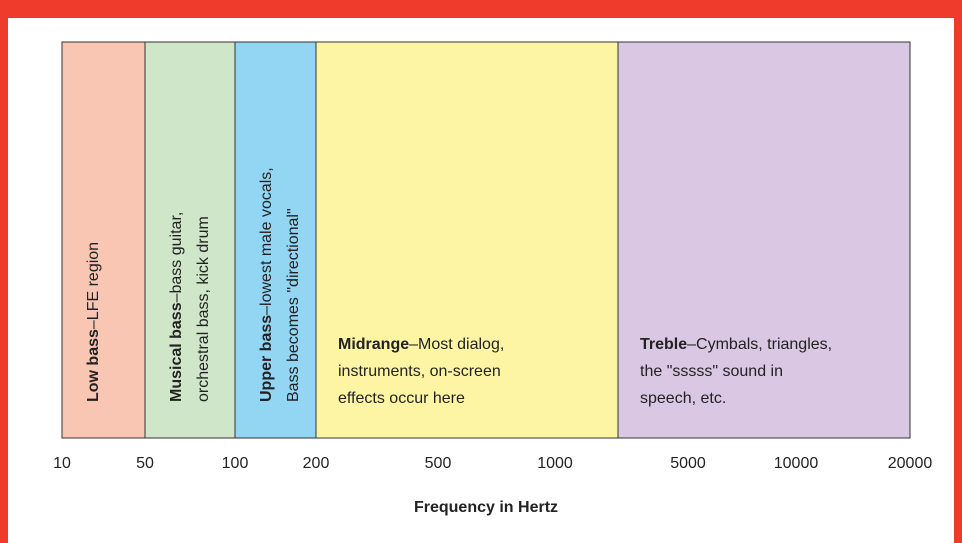 The image size is (962, 543). Describe the element at coordinates (438, 463) in the screenshot. I see `tick-label: 500` at that location.